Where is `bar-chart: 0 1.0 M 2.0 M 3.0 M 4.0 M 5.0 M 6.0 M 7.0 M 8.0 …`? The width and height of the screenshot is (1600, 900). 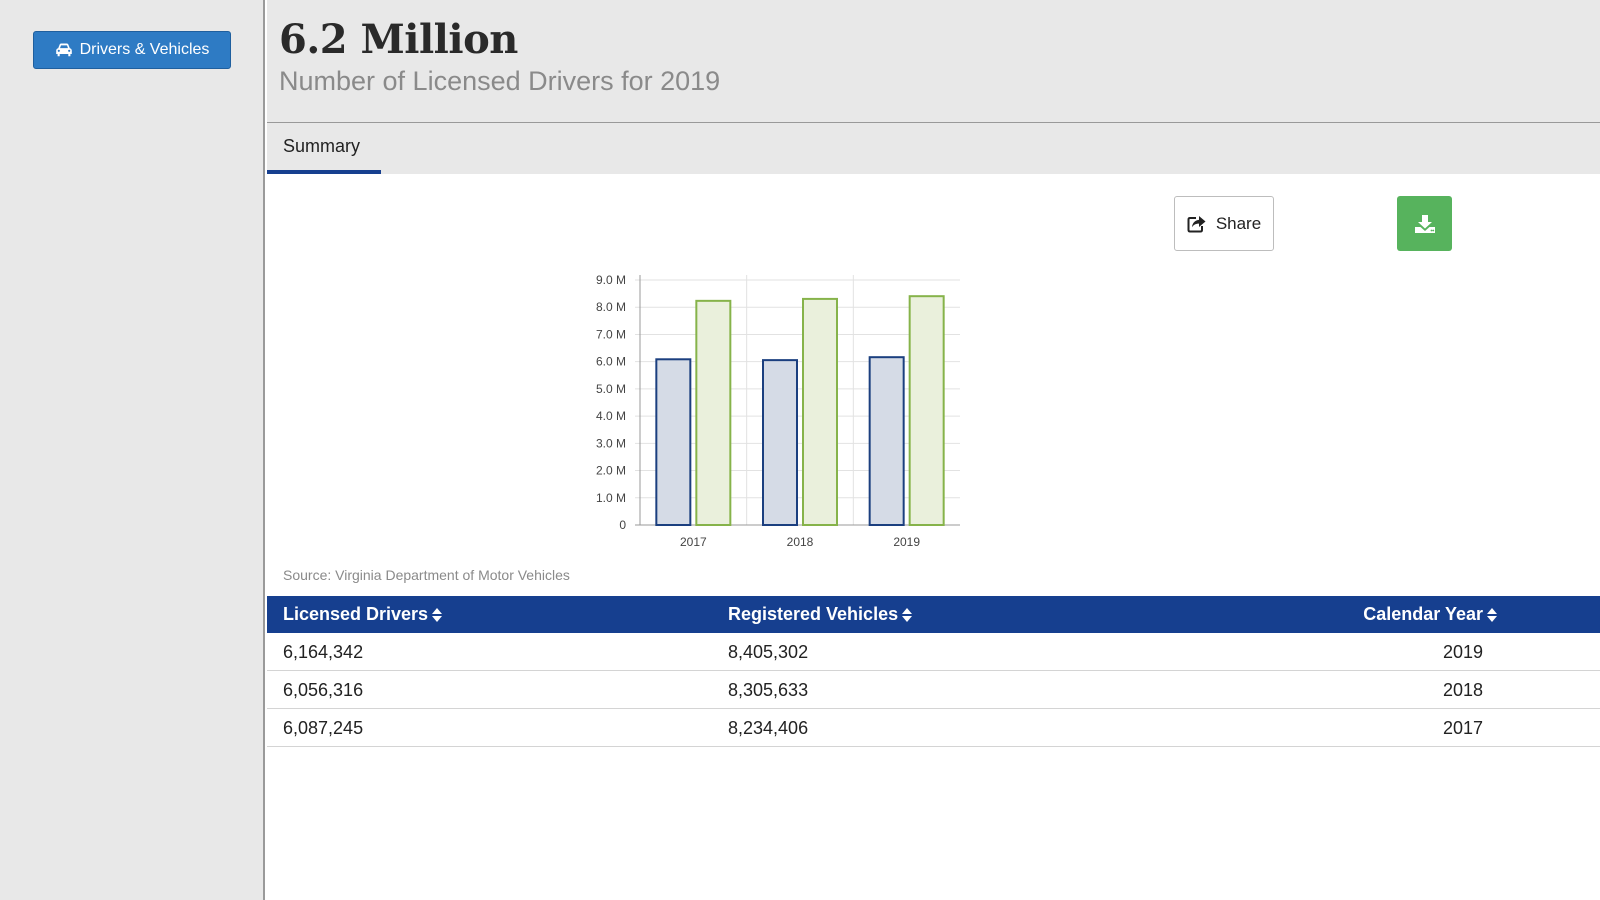
bar-chart: 0 1.0 M 2.0 M 3.0 M 4.0 M 5.0 M 6.0 M 7.0 M 8.0 … is located at coordinates (778, 411).